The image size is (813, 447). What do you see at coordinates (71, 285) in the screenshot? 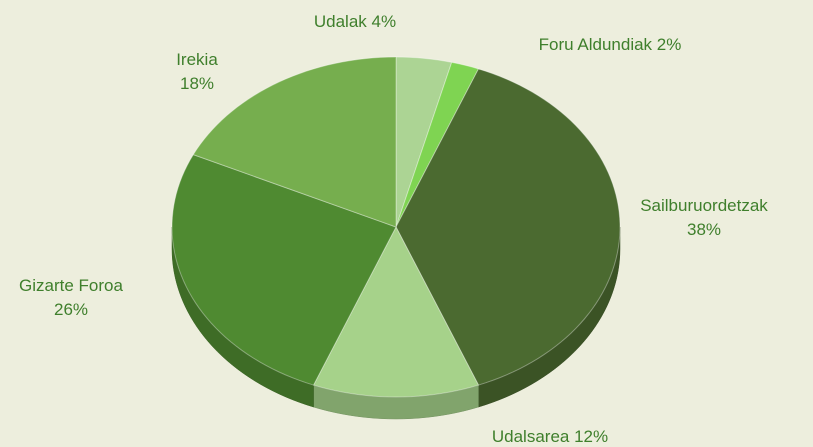
I see `category-label: Gizarte Foroa` at bounding box center [71, 285].